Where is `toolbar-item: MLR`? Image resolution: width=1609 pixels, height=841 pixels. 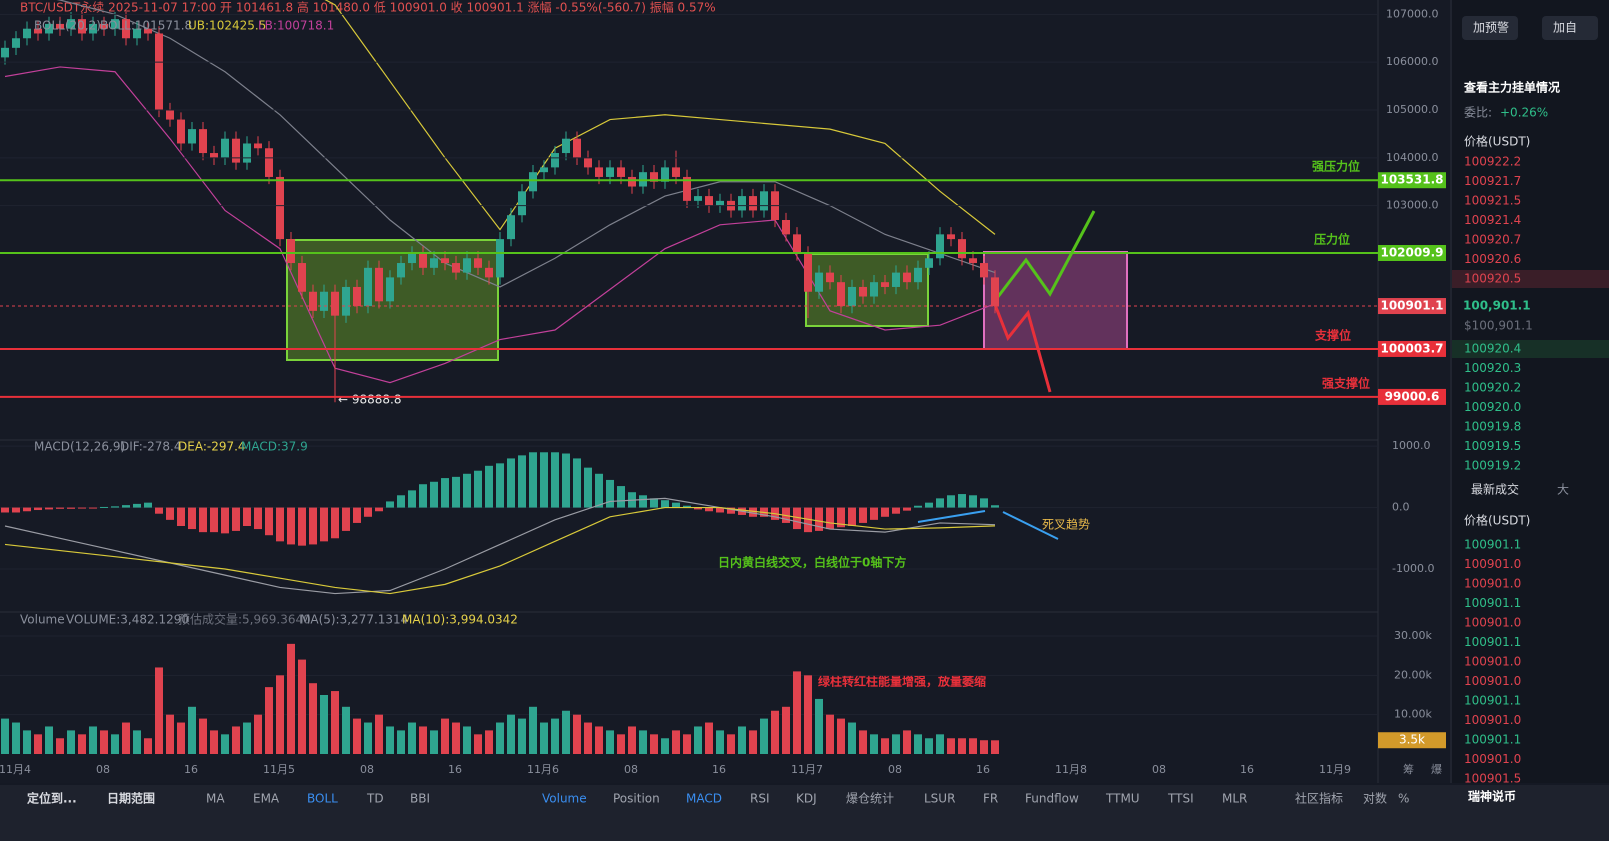 toolbar-item: MLR is located at coordinates (1234, 799).